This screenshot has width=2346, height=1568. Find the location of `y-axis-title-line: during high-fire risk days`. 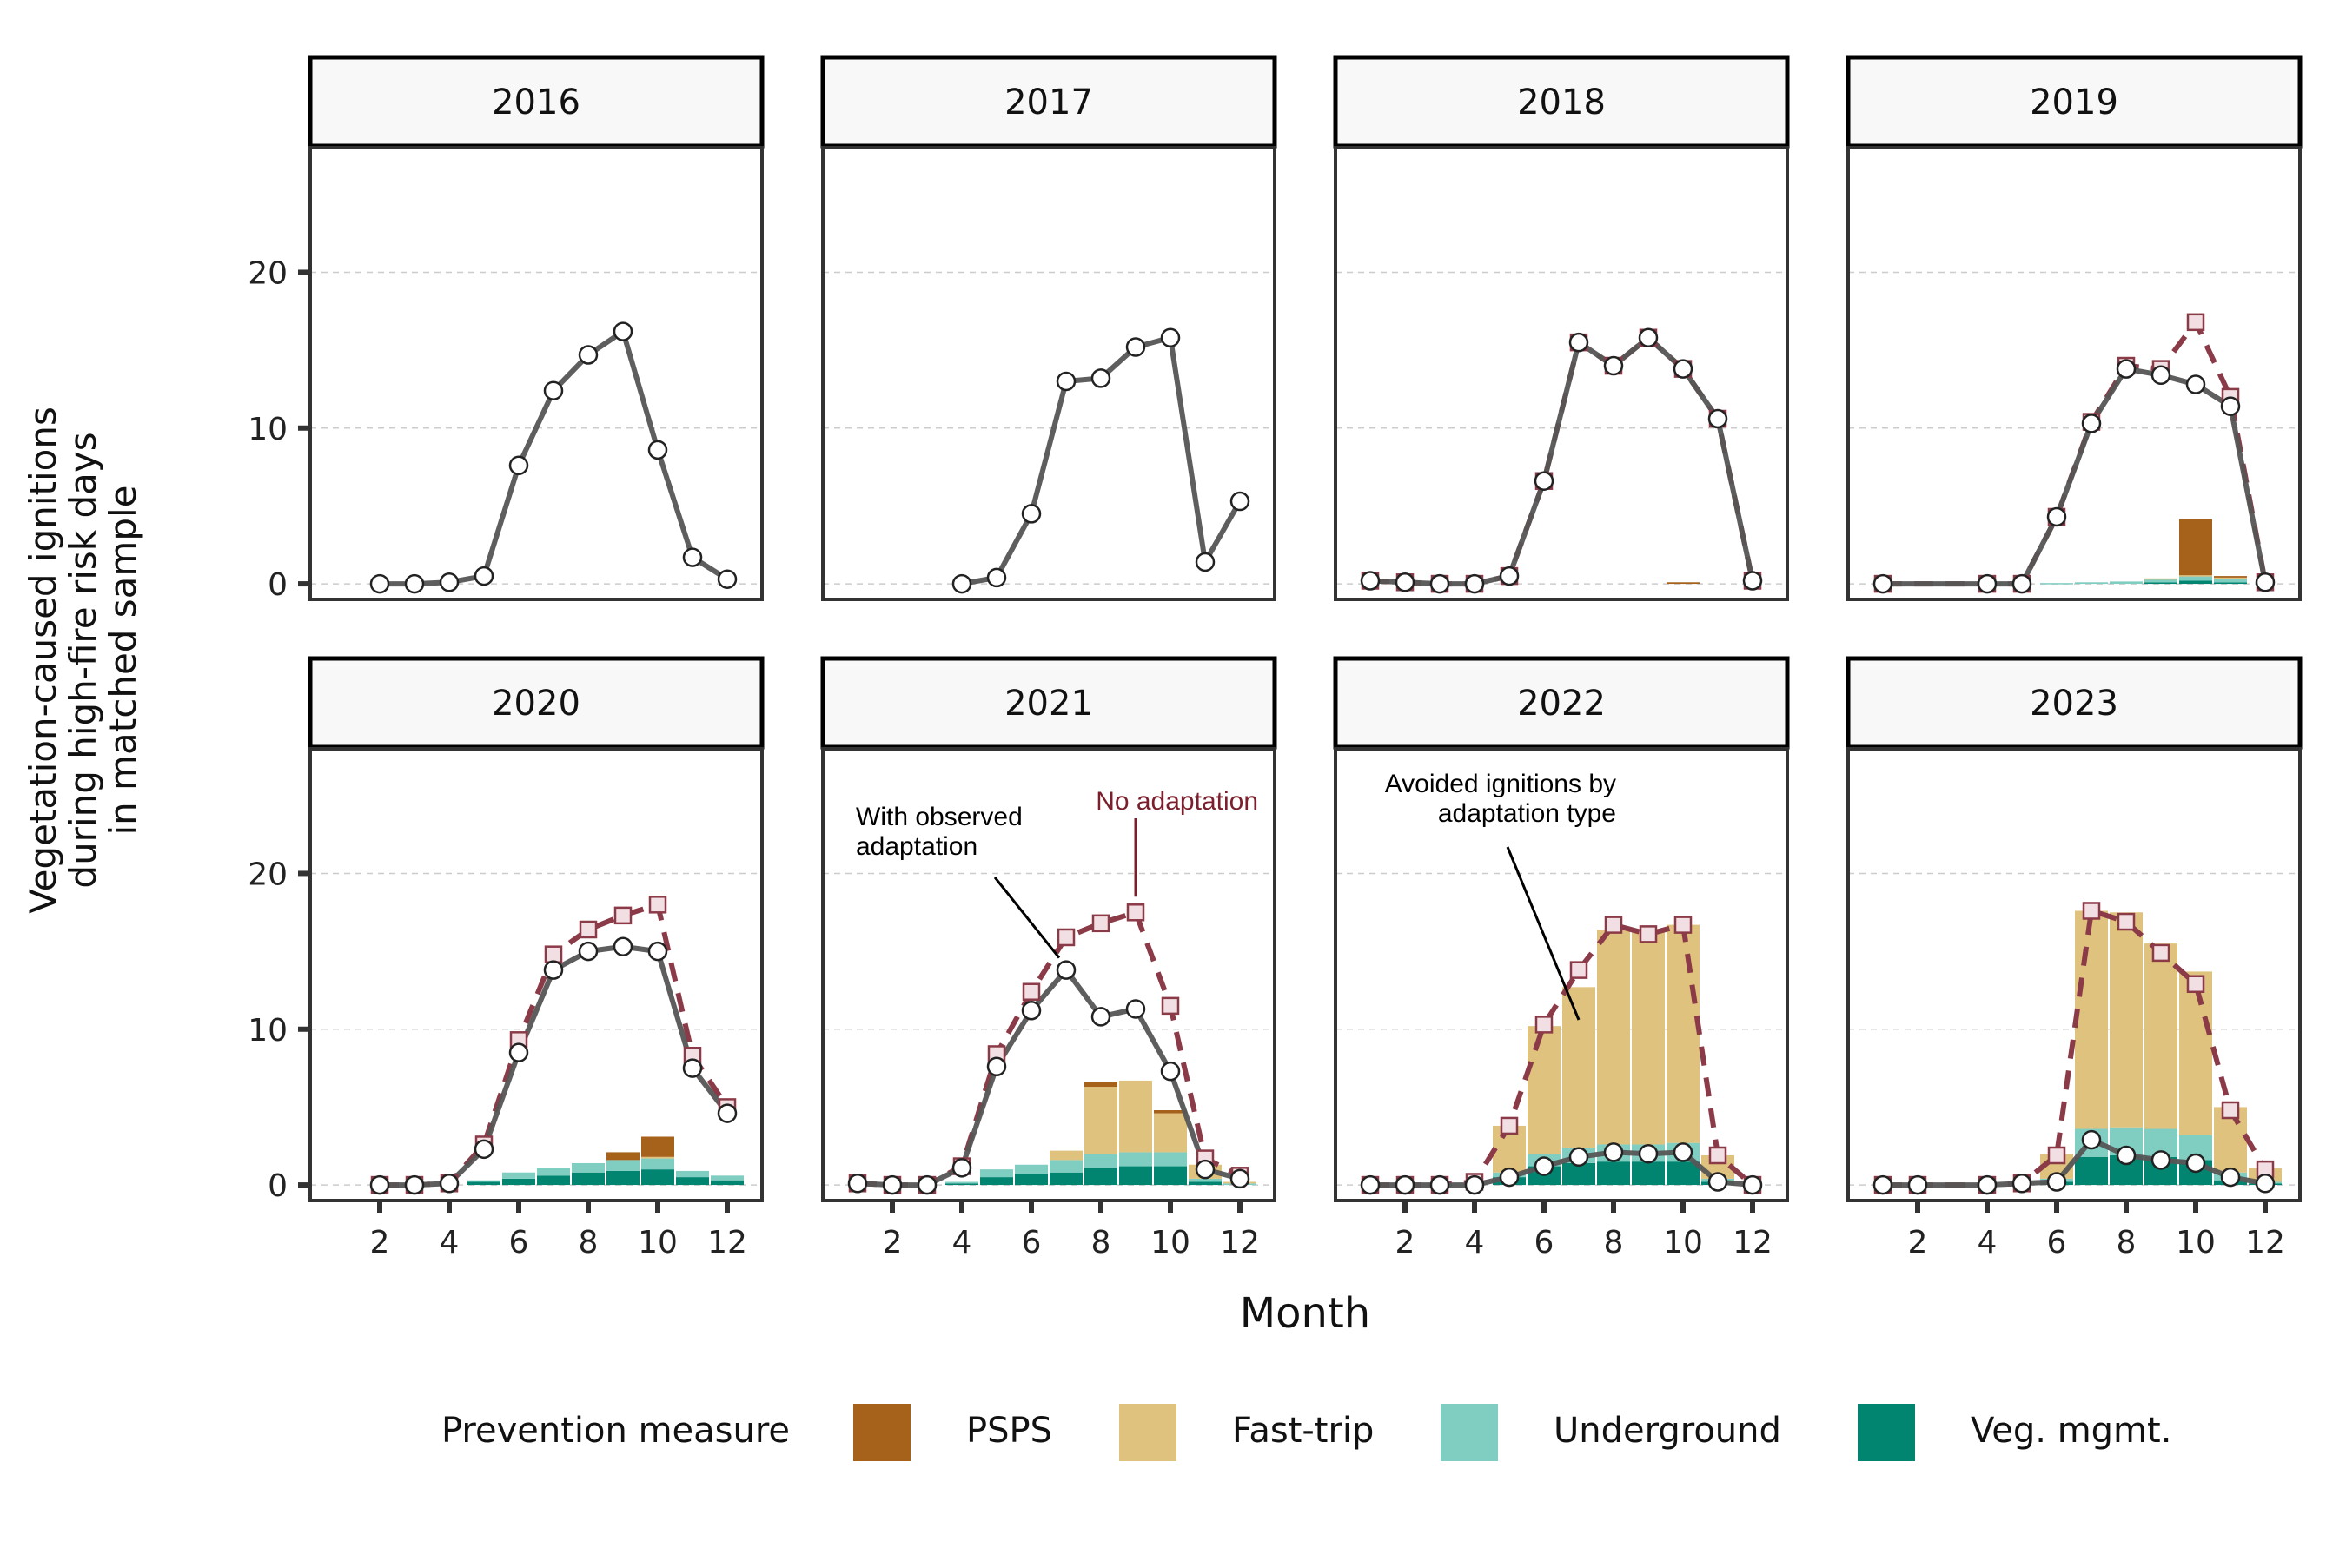

y-axis-title-line: during high-fire risk days is located at coordinates (83, 660).